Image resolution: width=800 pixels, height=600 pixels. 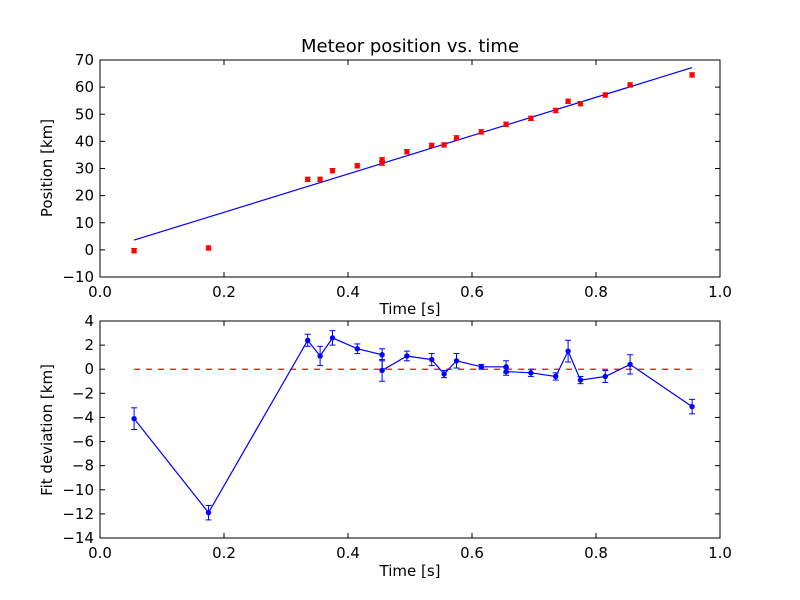 What do you see at coordinates (83, 442) in the screenshot?
I see `y-tick-label: −6` at bounding box center [83, 442].